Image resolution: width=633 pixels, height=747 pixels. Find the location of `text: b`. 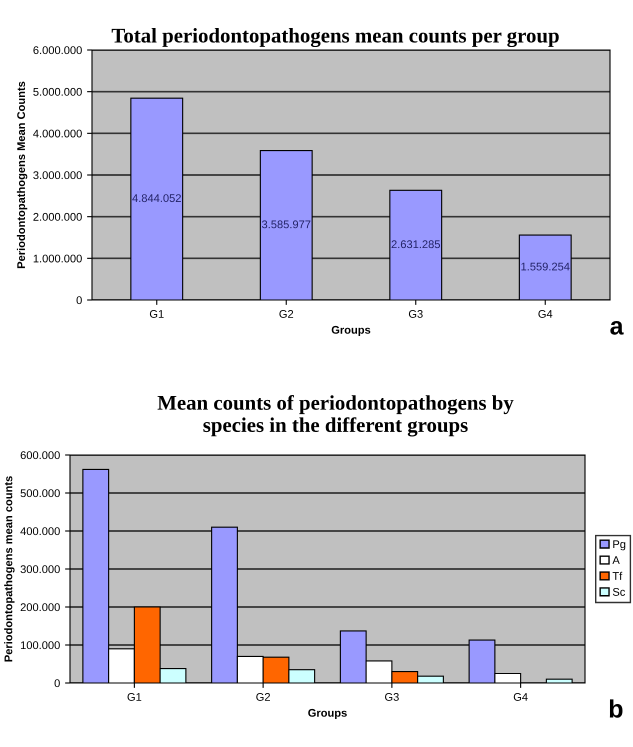

text: b is located at coordinates (616, 708).